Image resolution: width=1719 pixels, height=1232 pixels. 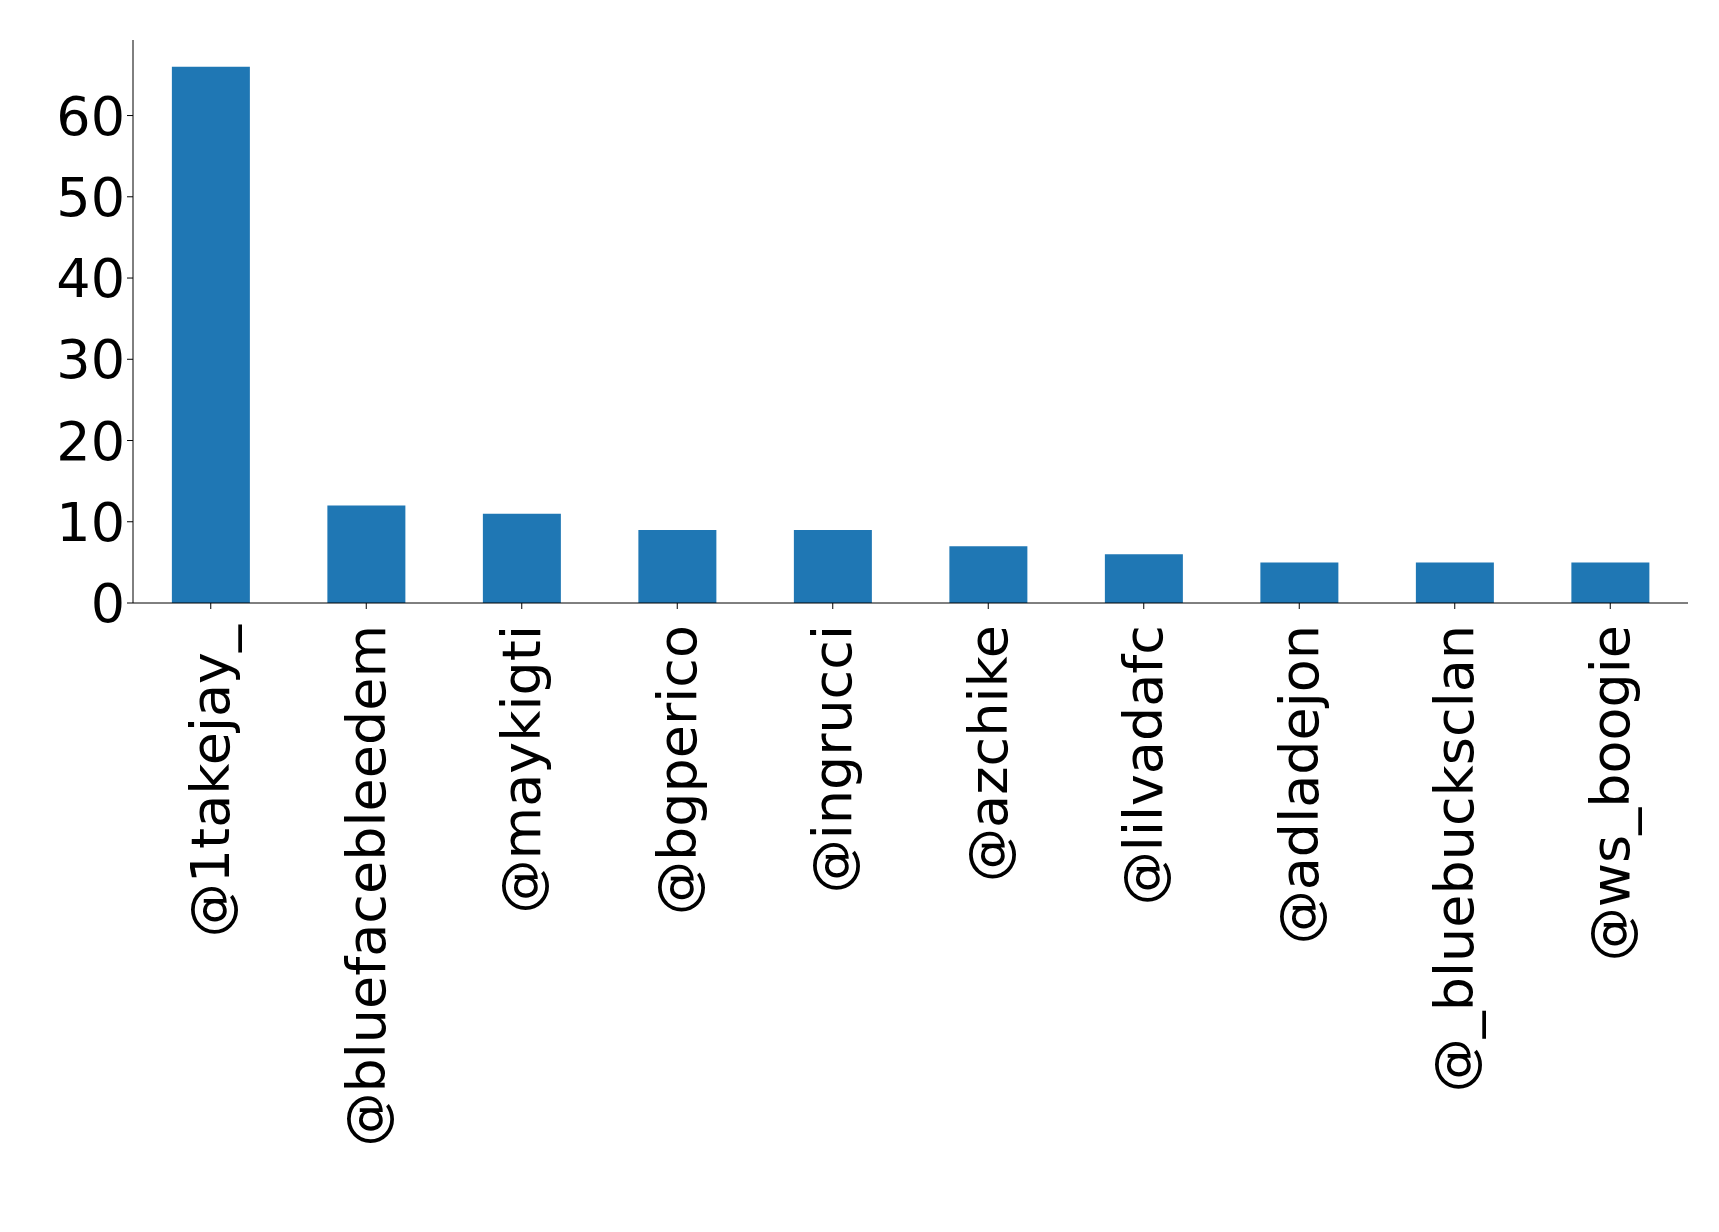 What do you see at coordinates (677, 770) in the screenshot?
I see `x-tick-label: @bgperico` at bounding box center [677, 770].